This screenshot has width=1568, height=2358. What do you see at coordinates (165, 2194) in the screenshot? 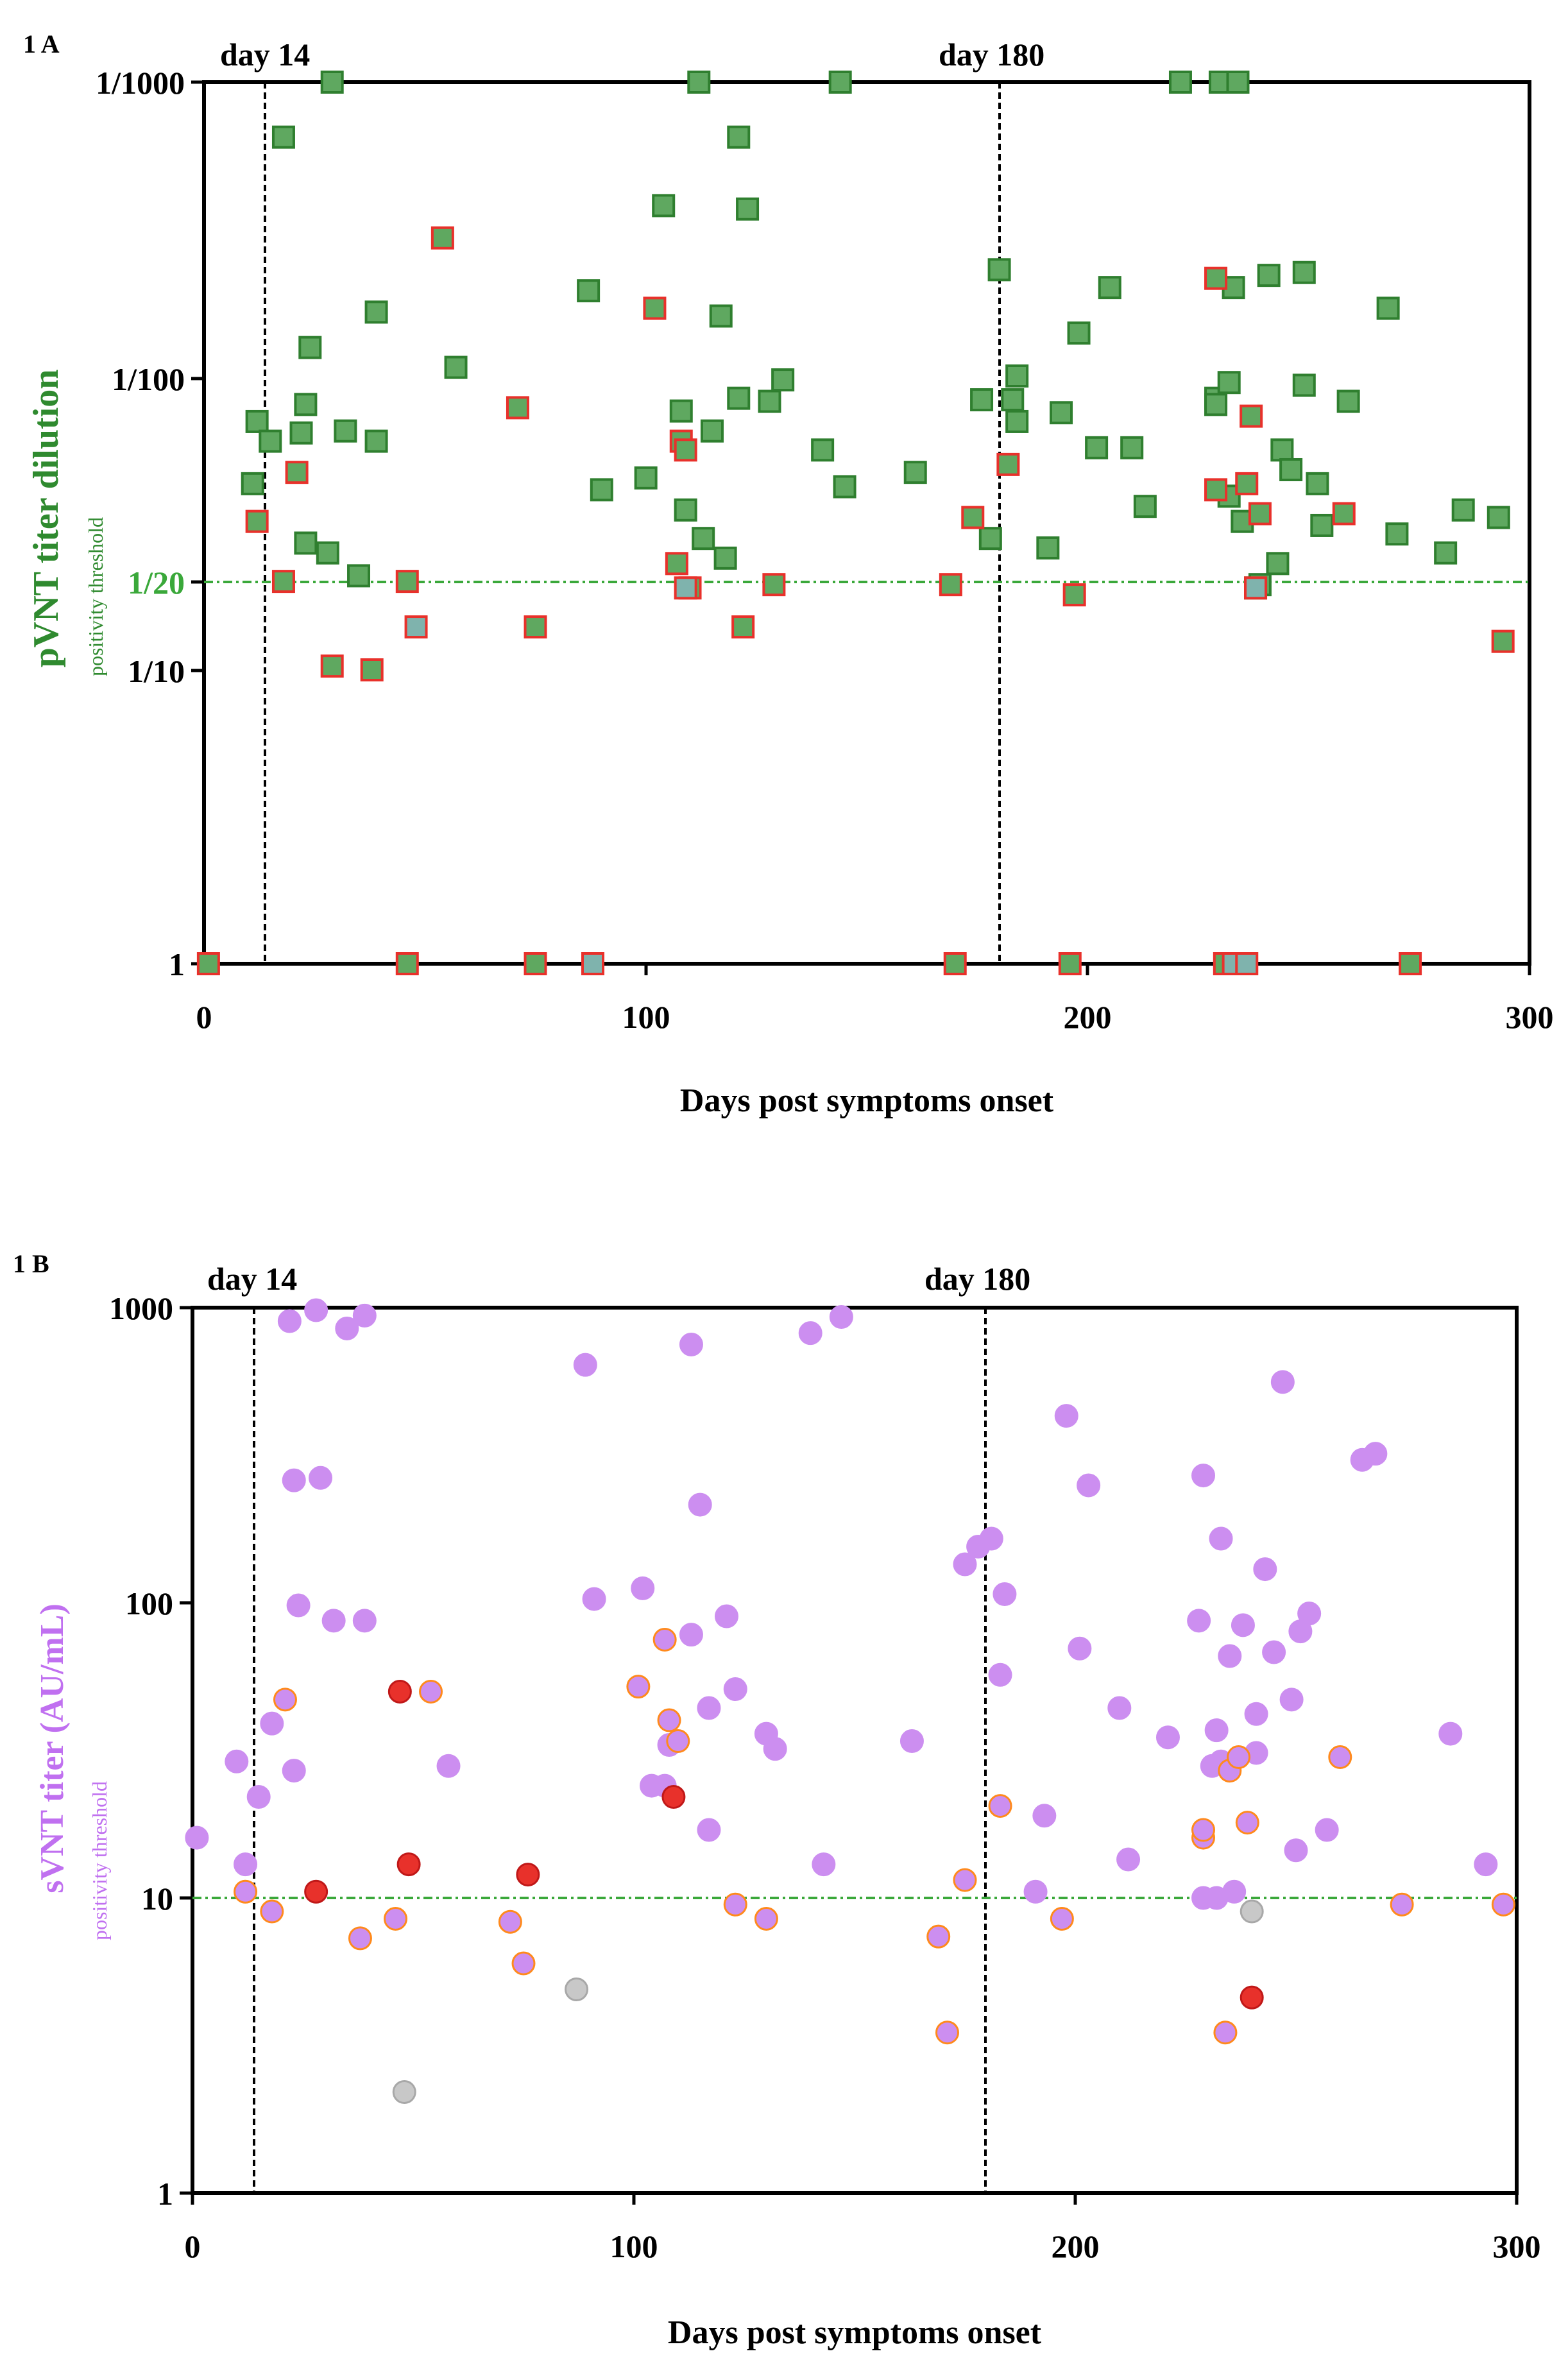
I see `y-tick-label-1-1b: 1` at bounding box center [165, 2194].